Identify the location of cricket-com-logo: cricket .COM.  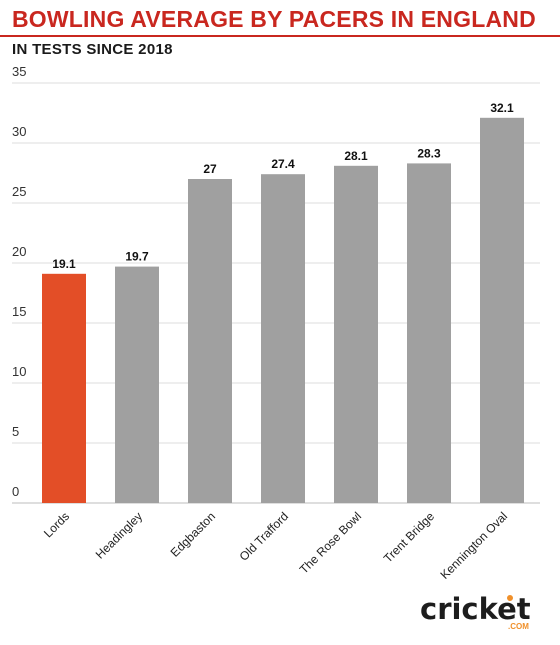
(475, 611).